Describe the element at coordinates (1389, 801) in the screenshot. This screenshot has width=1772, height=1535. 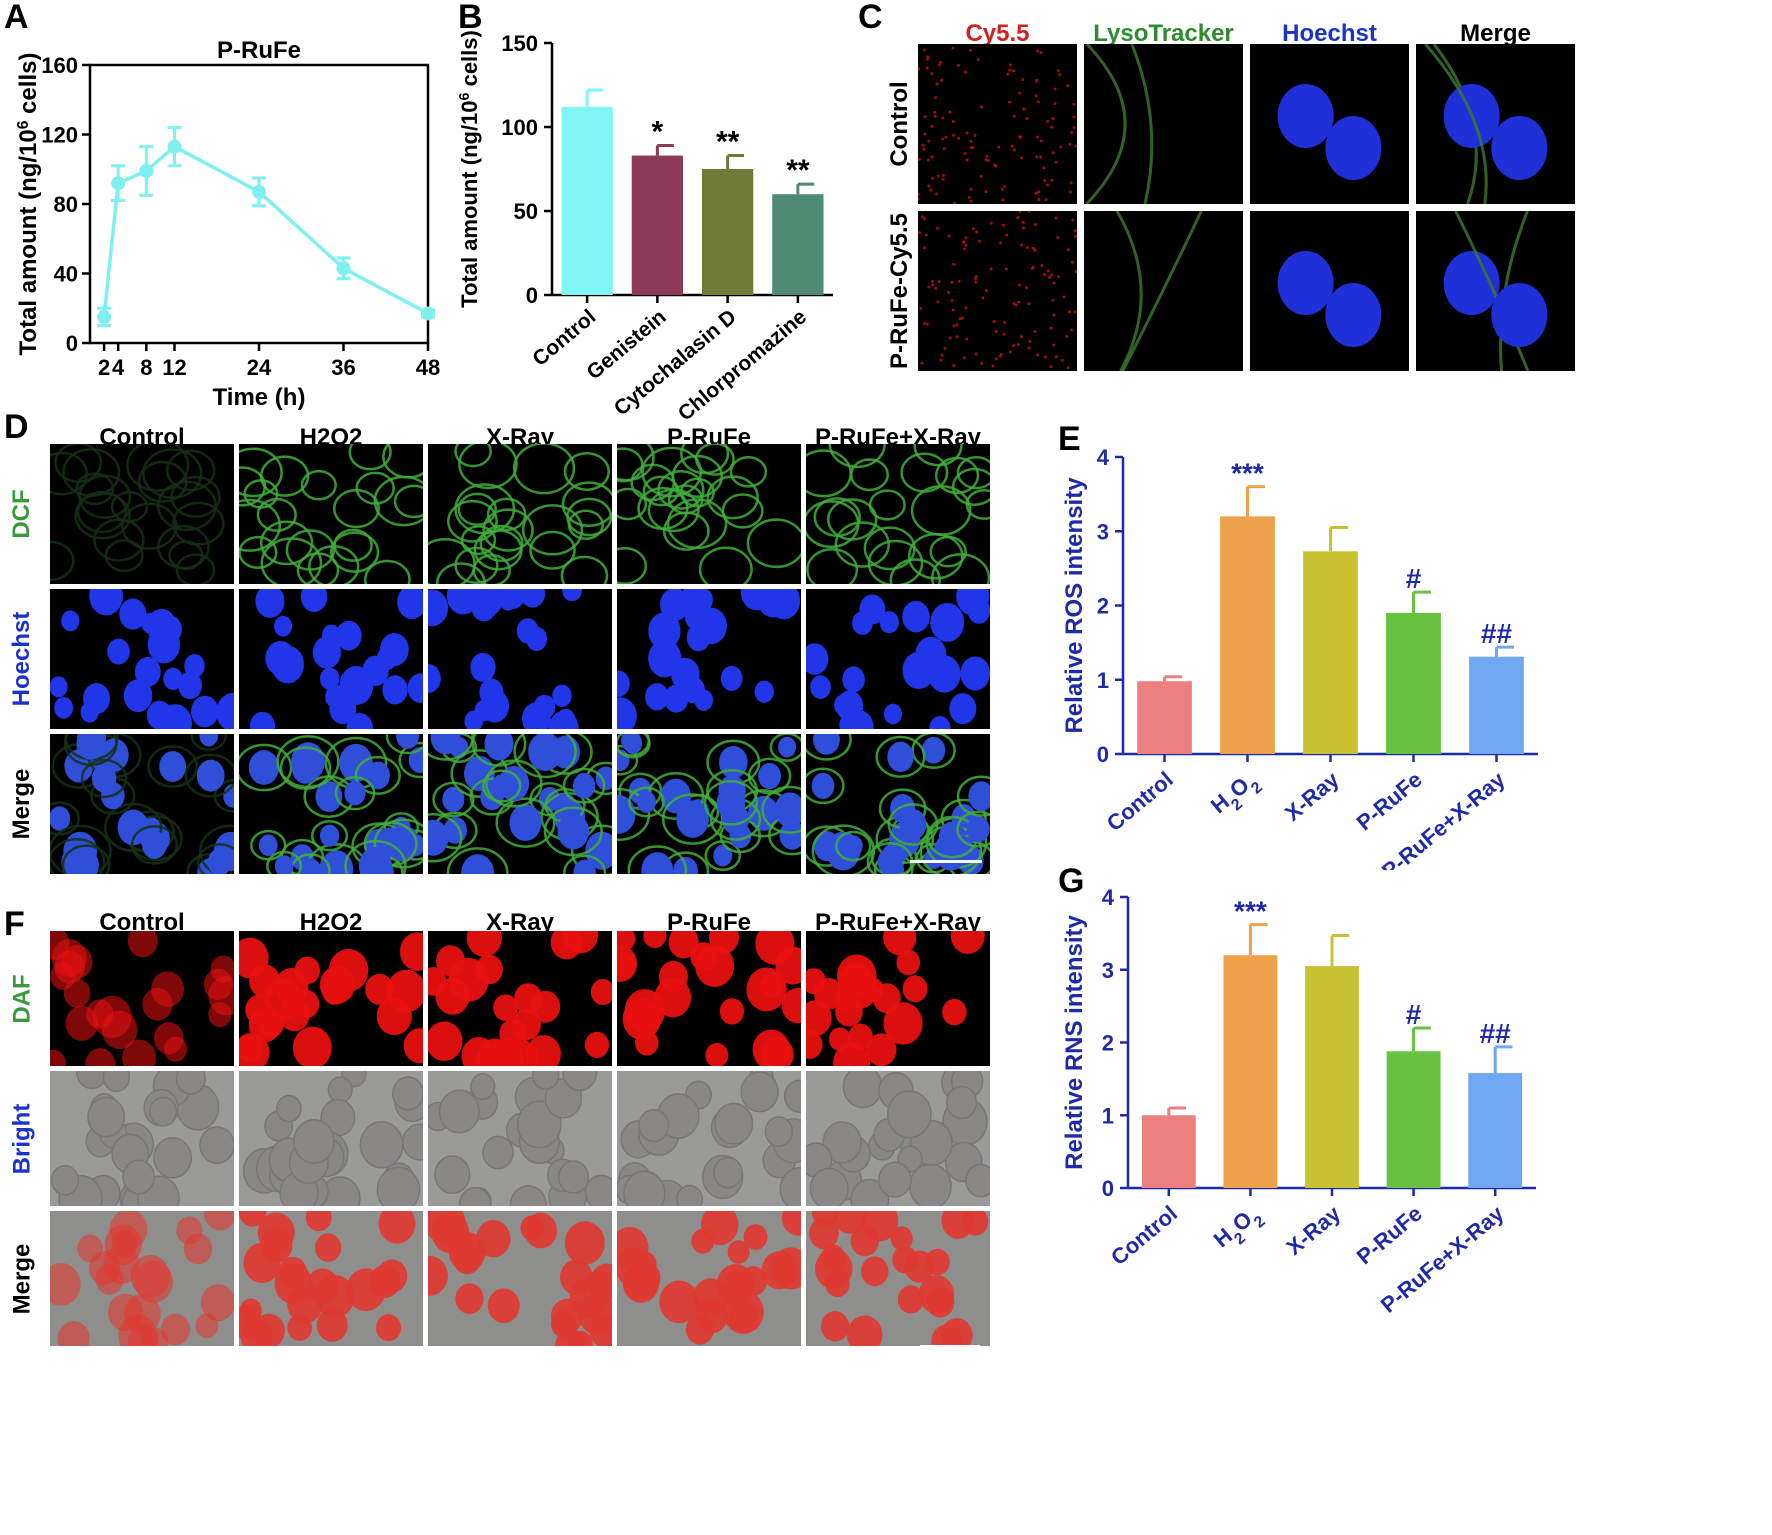
I see `x-tick-label: P-RuFe` at that location.